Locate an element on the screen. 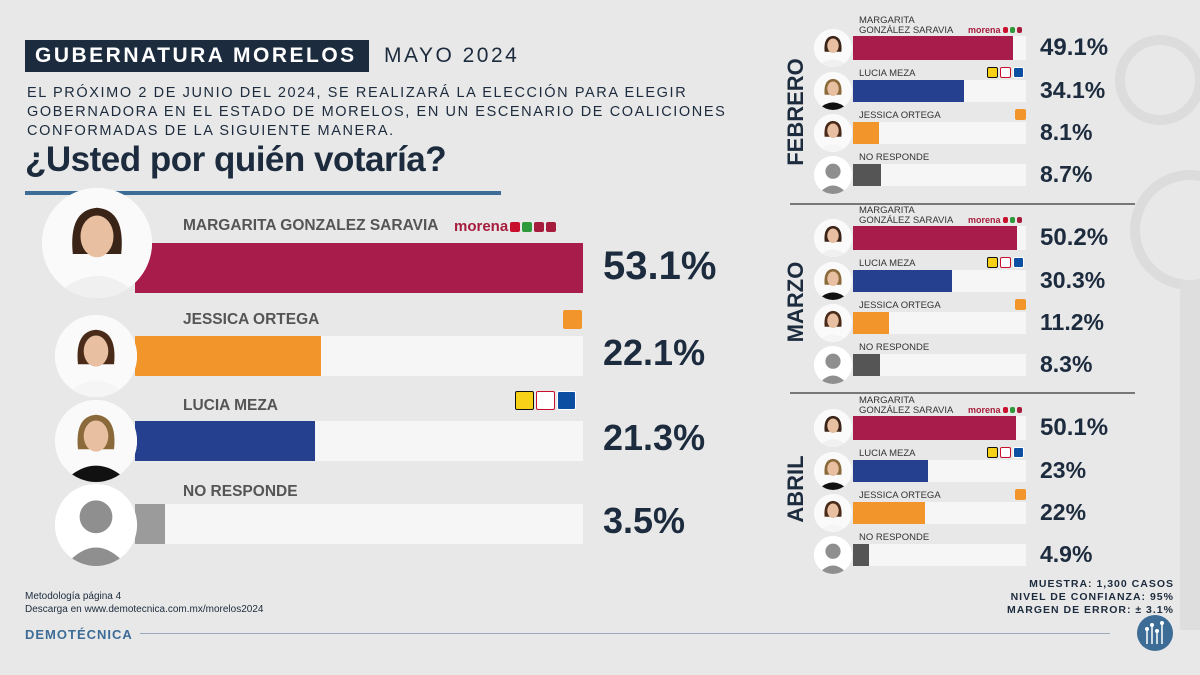  main-category-label: LUCIA MEZA is located at coordinates (230, 405).